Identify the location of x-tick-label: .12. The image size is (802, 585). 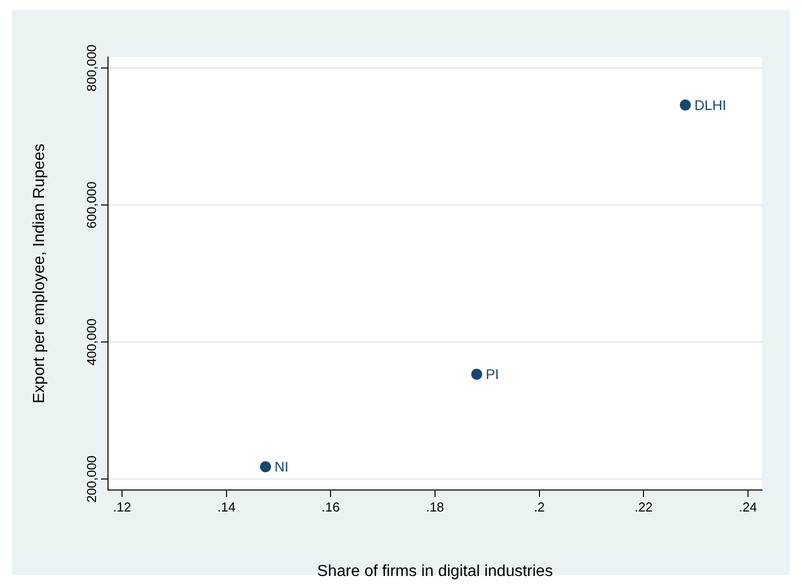
(122, 506).